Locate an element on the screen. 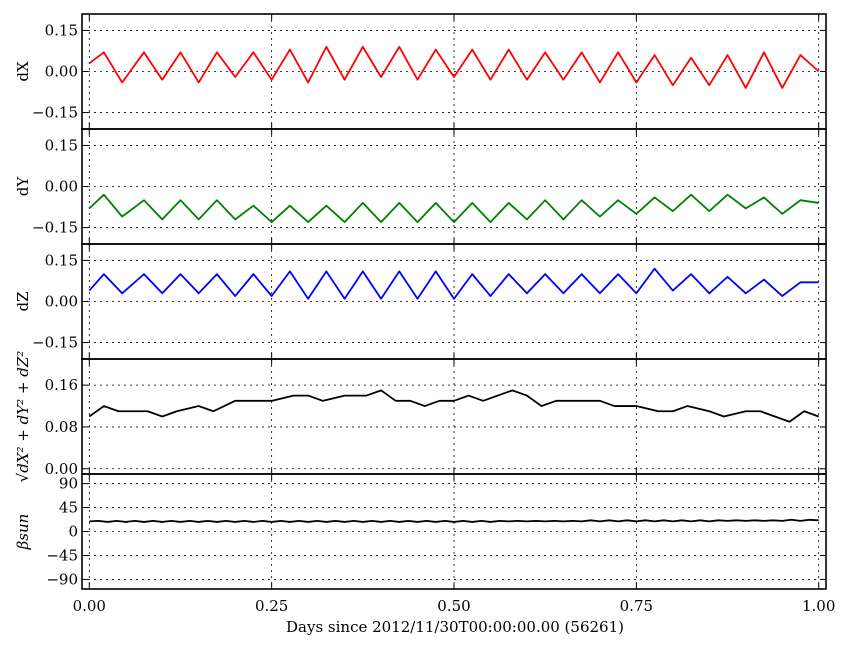 Image resolution: width=848 pixels, height=650 pixels. series-line-dy is located at coordinates (453, 208).